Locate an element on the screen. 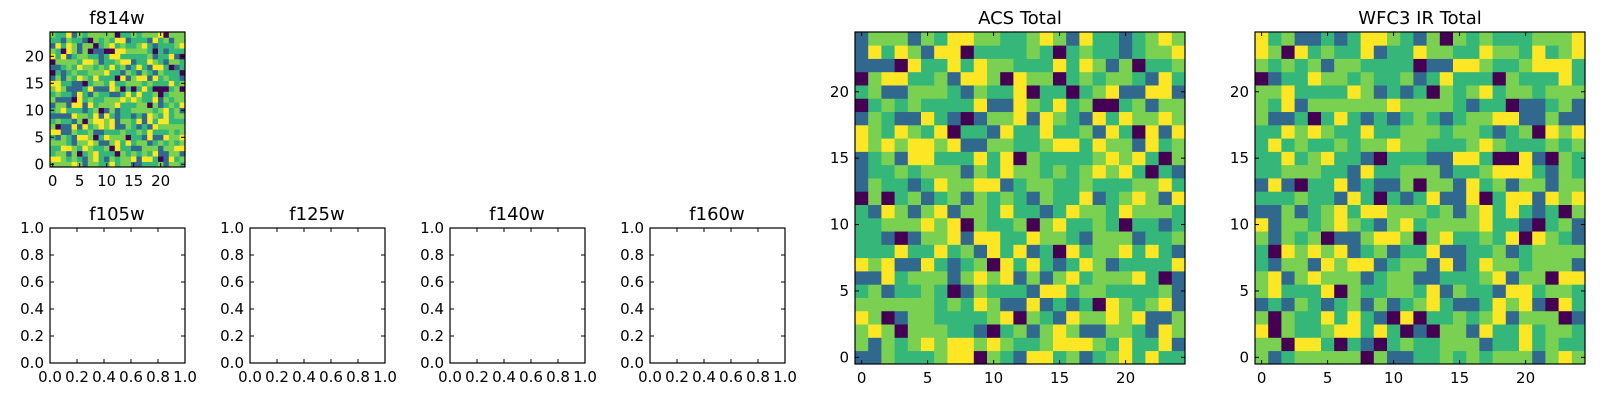 This screenshot has height=400, width=1600. y-tick-label: 5 is located at coordinates (1244, 291).